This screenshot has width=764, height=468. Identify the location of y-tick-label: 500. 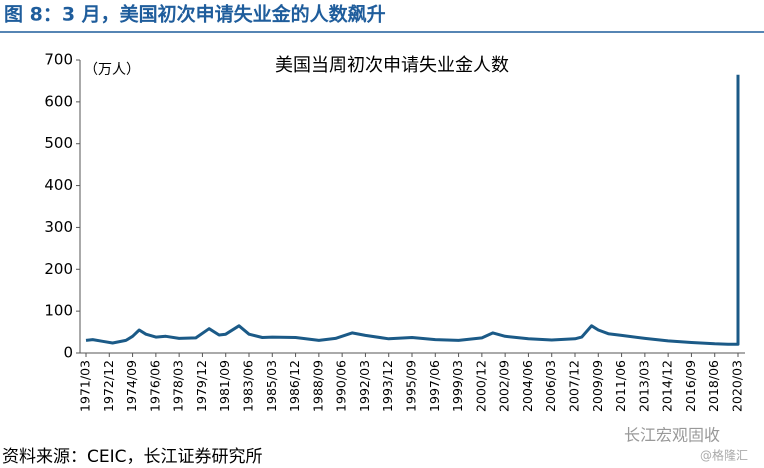
(58, 143).